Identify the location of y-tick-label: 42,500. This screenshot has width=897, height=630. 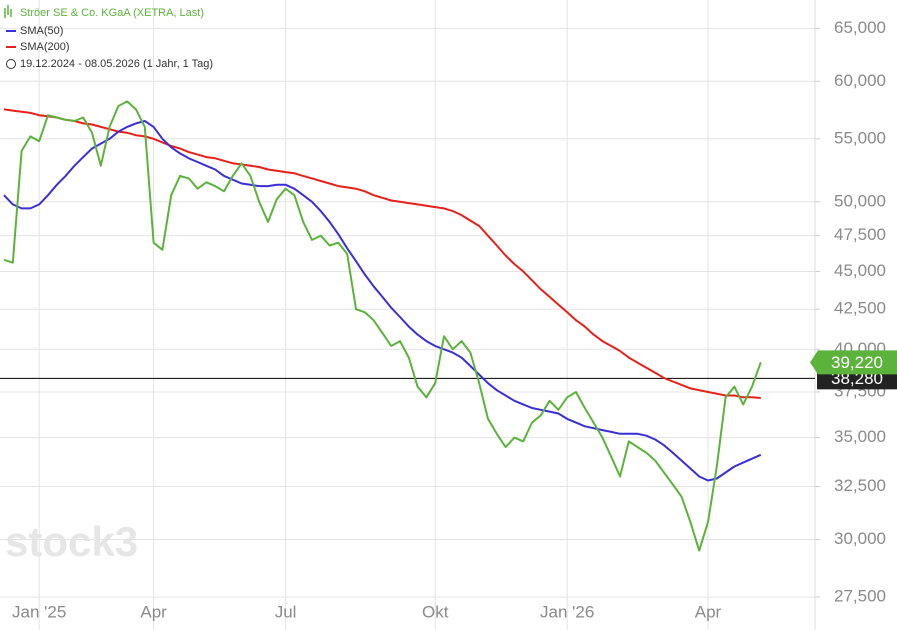
(860, 308).